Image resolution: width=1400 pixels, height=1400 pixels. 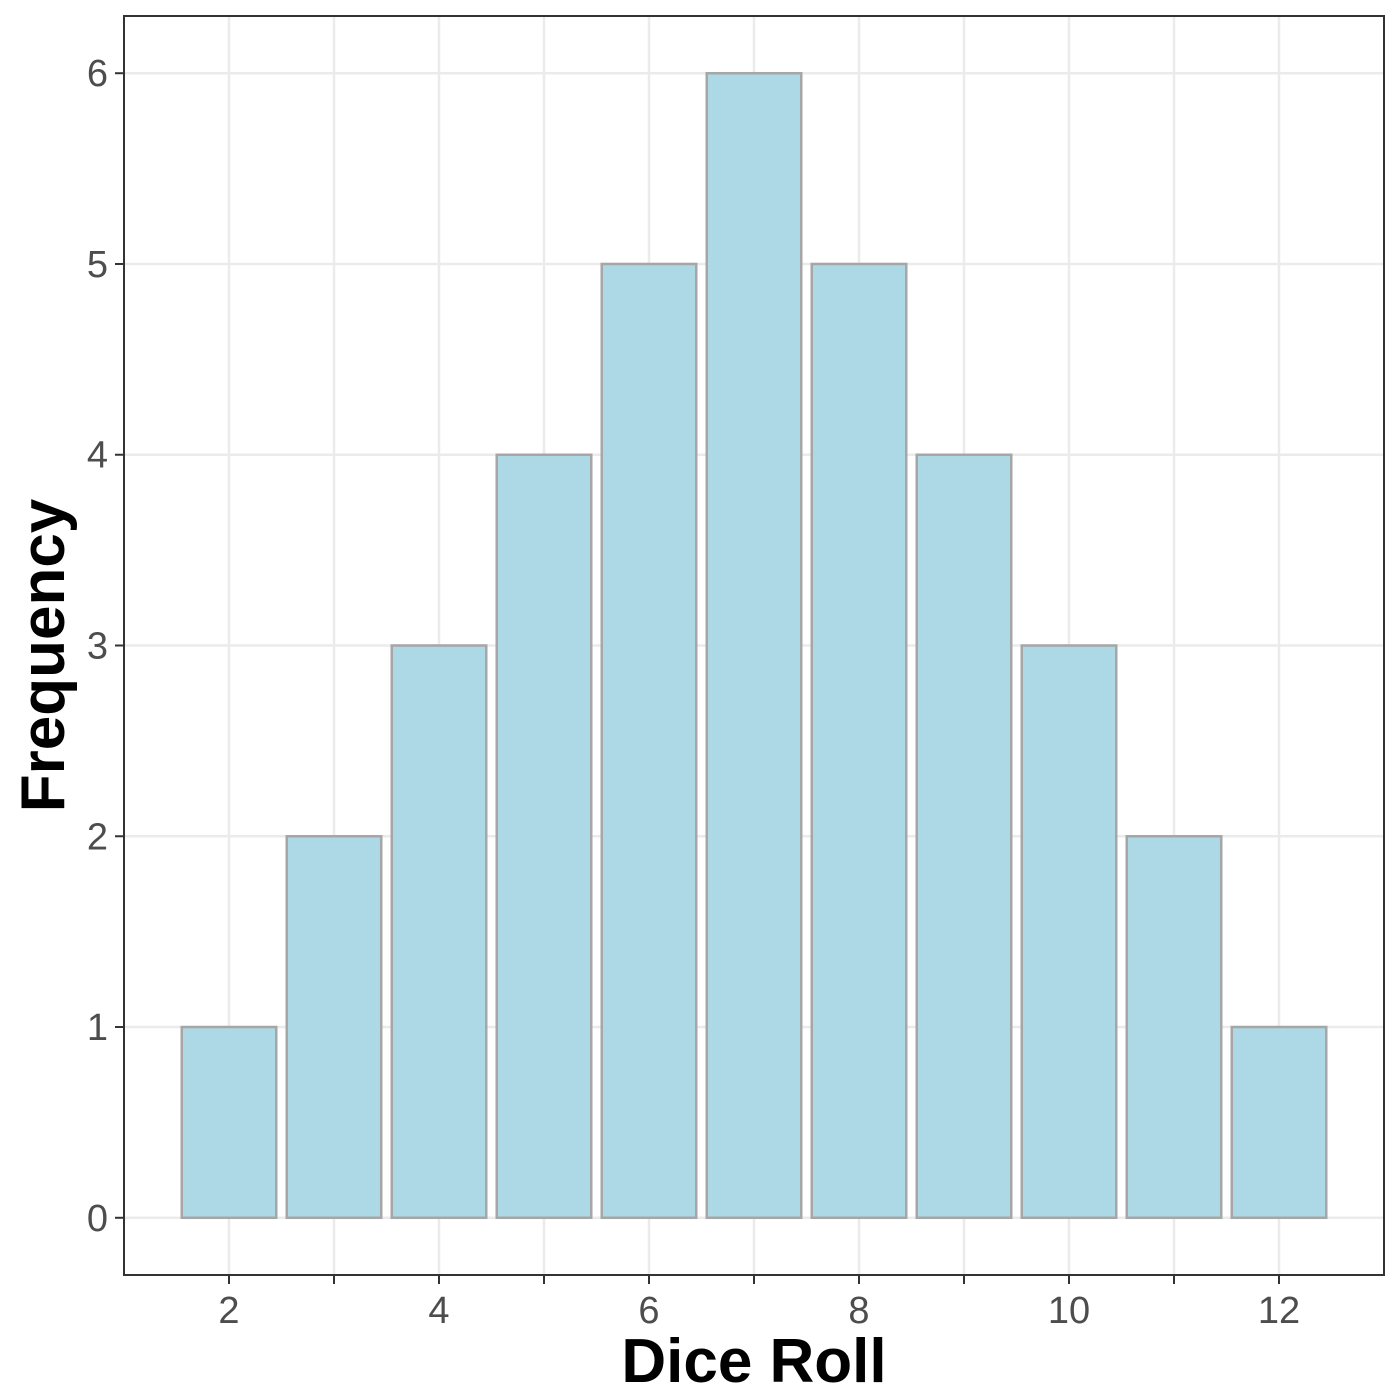 What do you see at coordinates (97, 837) in the screenshot?
I see `y-tick-label: 2` at bounding box center [97, 837].